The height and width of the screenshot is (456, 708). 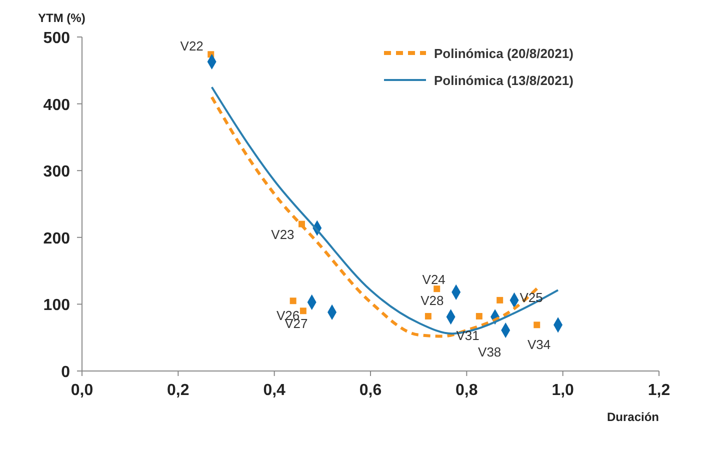 I want to click on x-tick-label: 1,2, so click(x=659, y=390).